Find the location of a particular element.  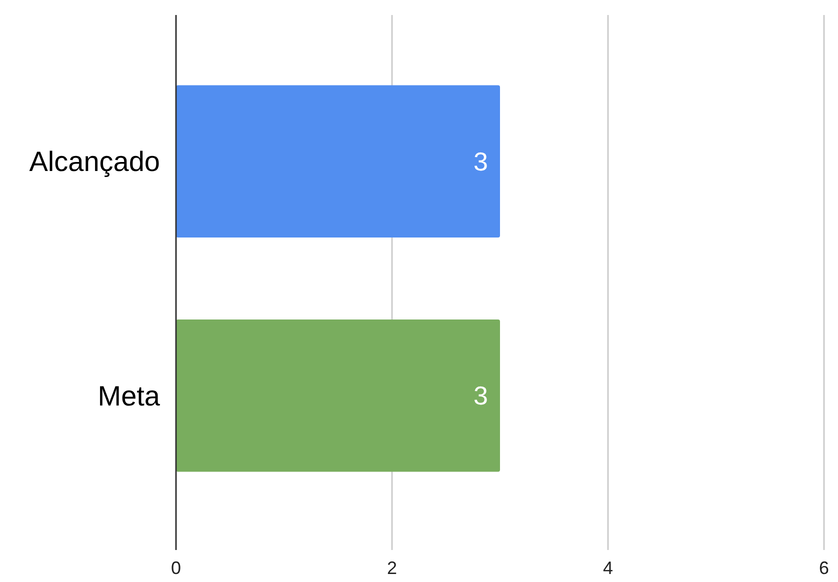

x-tick-label: 0 is located at coordinates (176, 568).